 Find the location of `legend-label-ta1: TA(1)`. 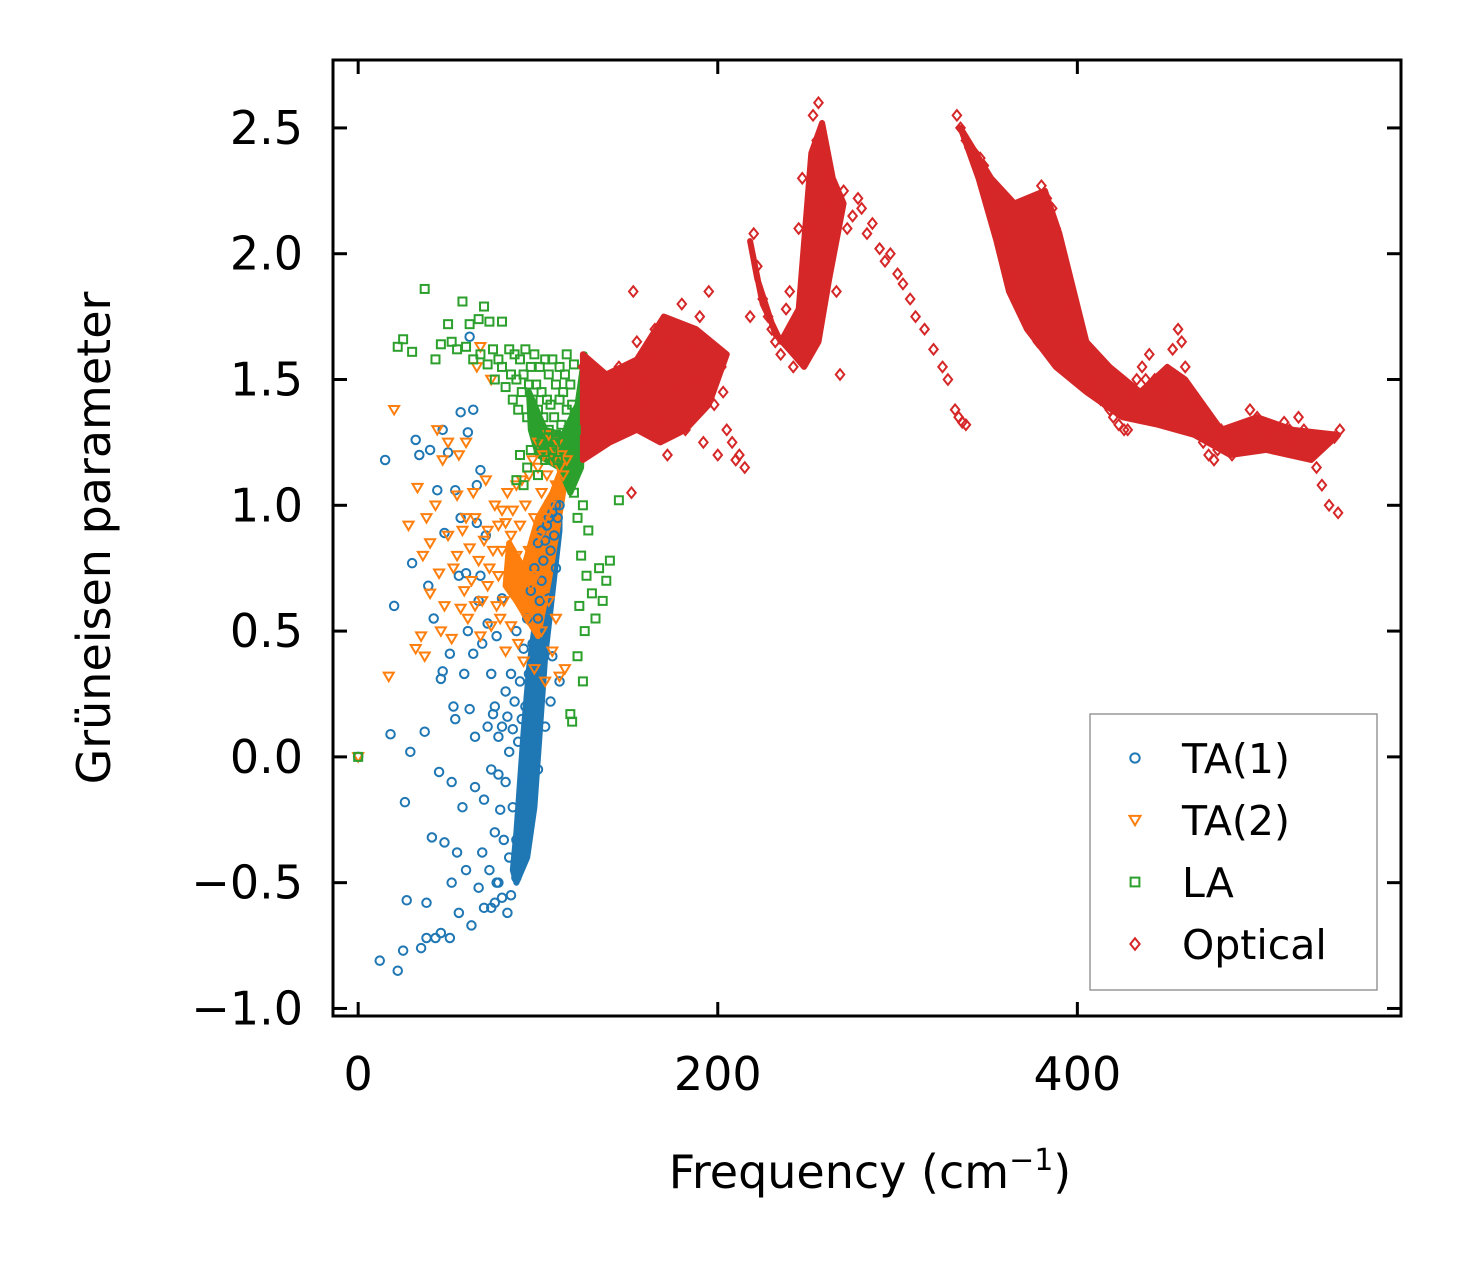

legend-label-ta1: TA(1) is located at coordinates (1235, 759).